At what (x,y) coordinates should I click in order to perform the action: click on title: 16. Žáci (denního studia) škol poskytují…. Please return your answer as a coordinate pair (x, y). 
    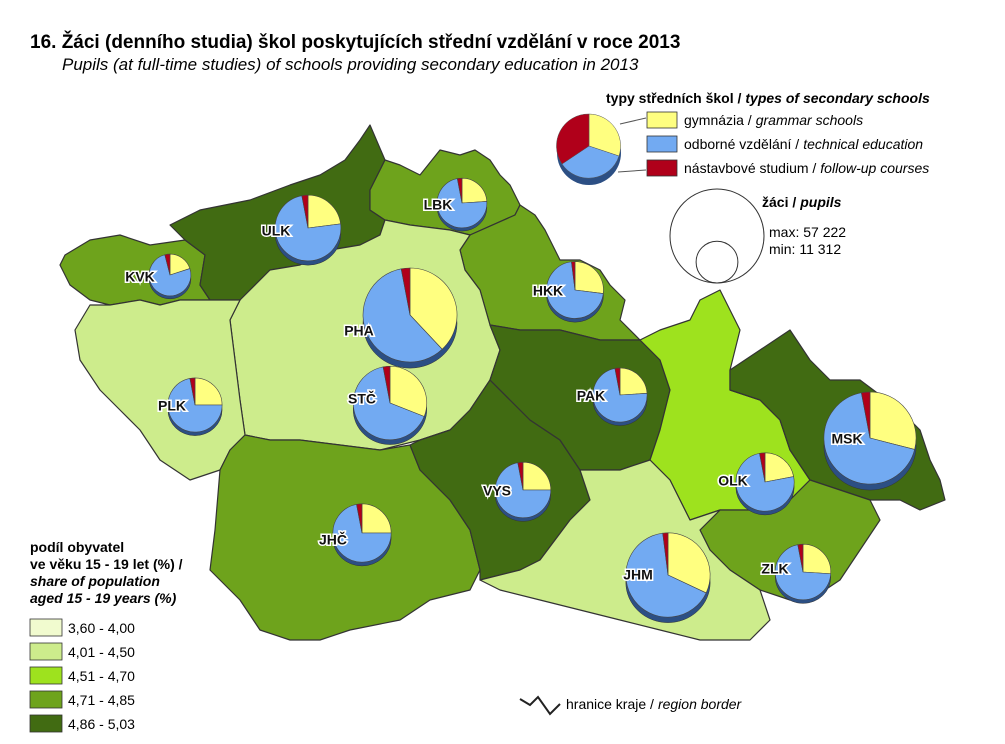
    Looking at the image, I should click on (355, 42).